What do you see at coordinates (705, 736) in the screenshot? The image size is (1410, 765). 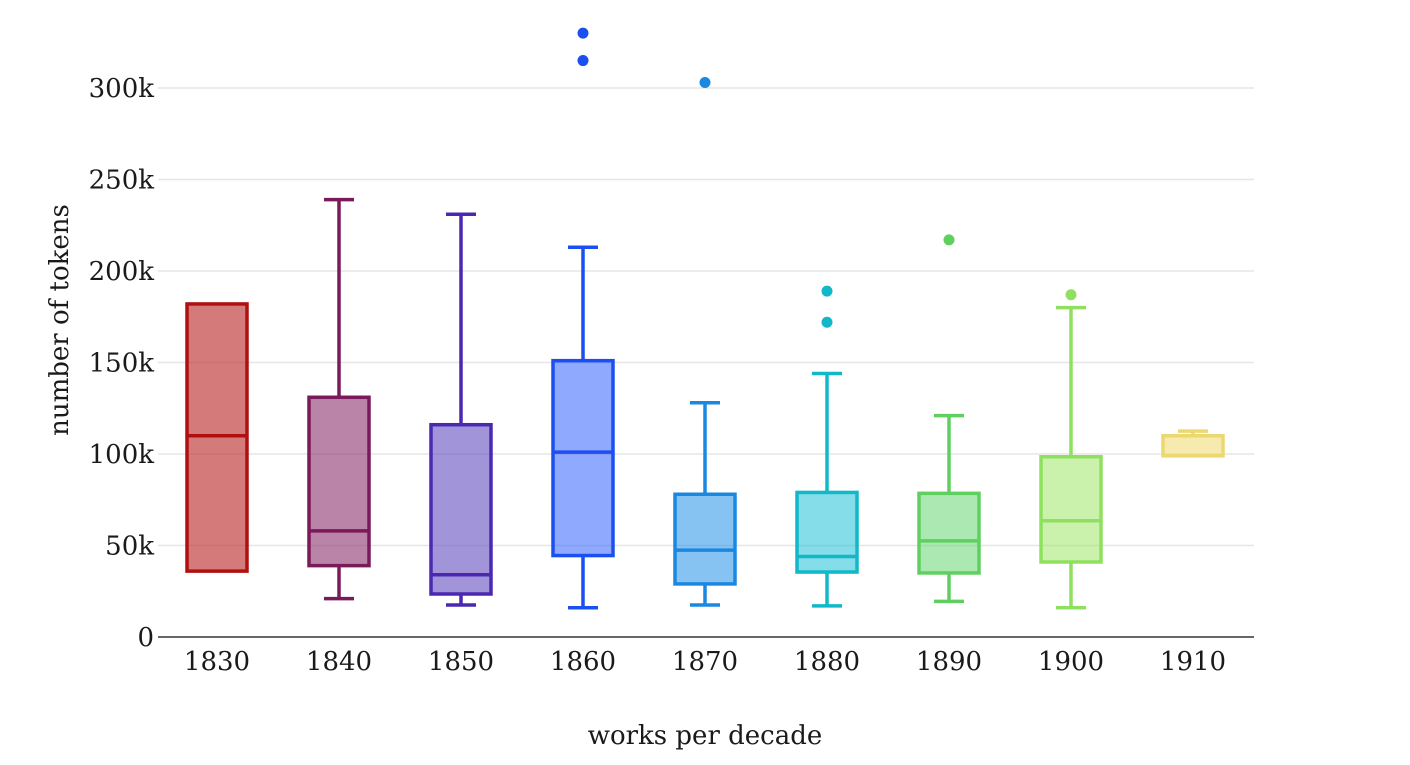 I see `x-axis-label: works per decade` at bounding box center [705, 736].